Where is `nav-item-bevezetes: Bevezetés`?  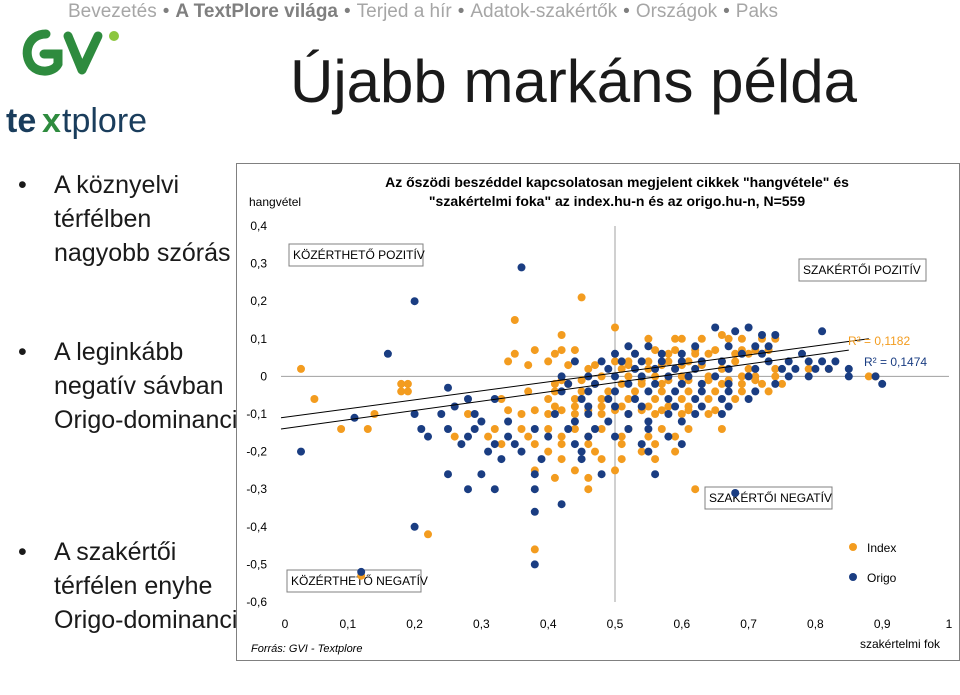
nav-item-bevezetes: Bevezetés is located at coordinates (112, 11).